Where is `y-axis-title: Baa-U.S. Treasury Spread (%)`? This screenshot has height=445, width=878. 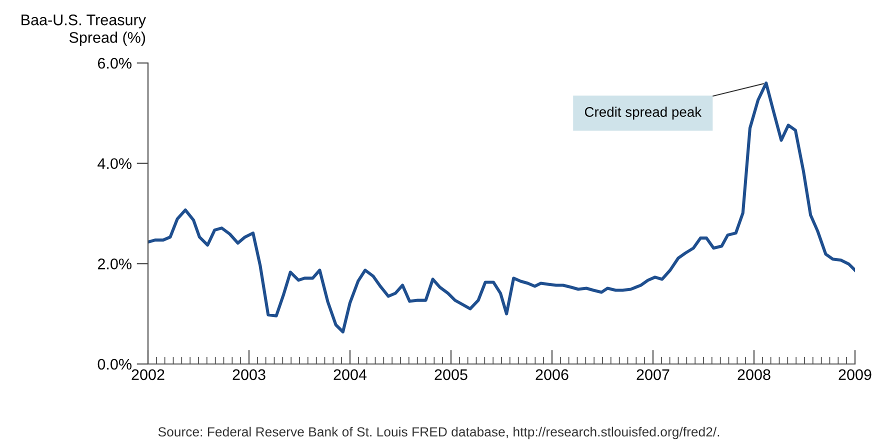
y-axis-title: Baa-U.S. Treasury Spread (%) is located at coordinates (84, 30).